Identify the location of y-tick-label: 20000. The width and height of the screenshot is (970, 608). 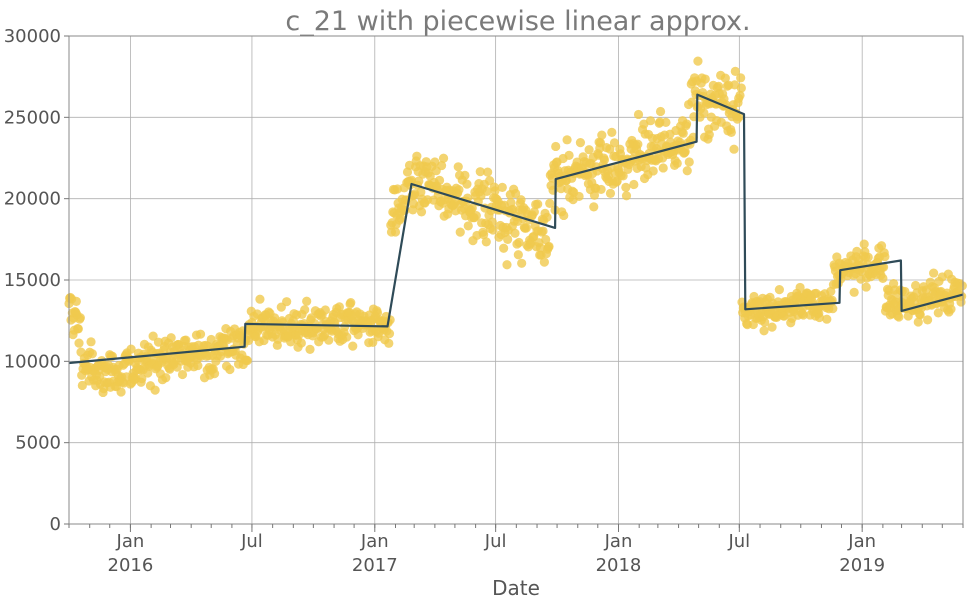
(32, 199).